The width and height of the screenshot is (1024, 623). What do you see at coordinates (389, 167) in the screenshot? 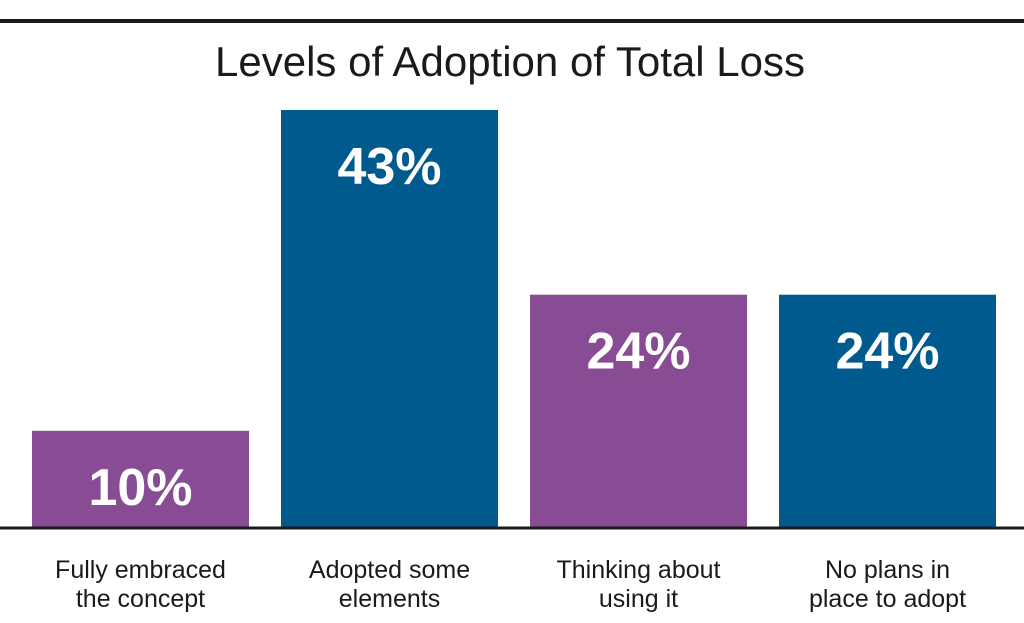
I see `bar-value-label-2: 43%` at bounding box center [389, 167].